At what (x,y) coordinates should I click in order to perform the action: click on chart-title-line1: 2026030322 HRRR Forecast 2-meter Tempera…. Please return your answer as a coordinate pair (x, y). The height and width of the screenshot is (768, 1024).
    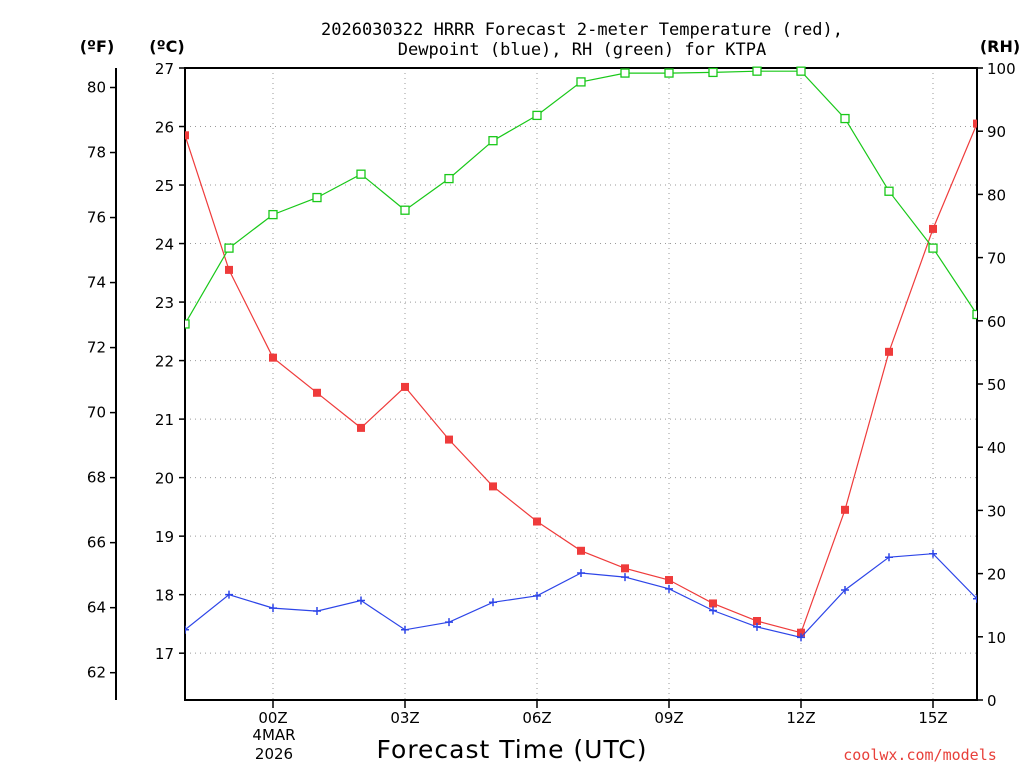
    Looking at the image, I should click on (582, 30).